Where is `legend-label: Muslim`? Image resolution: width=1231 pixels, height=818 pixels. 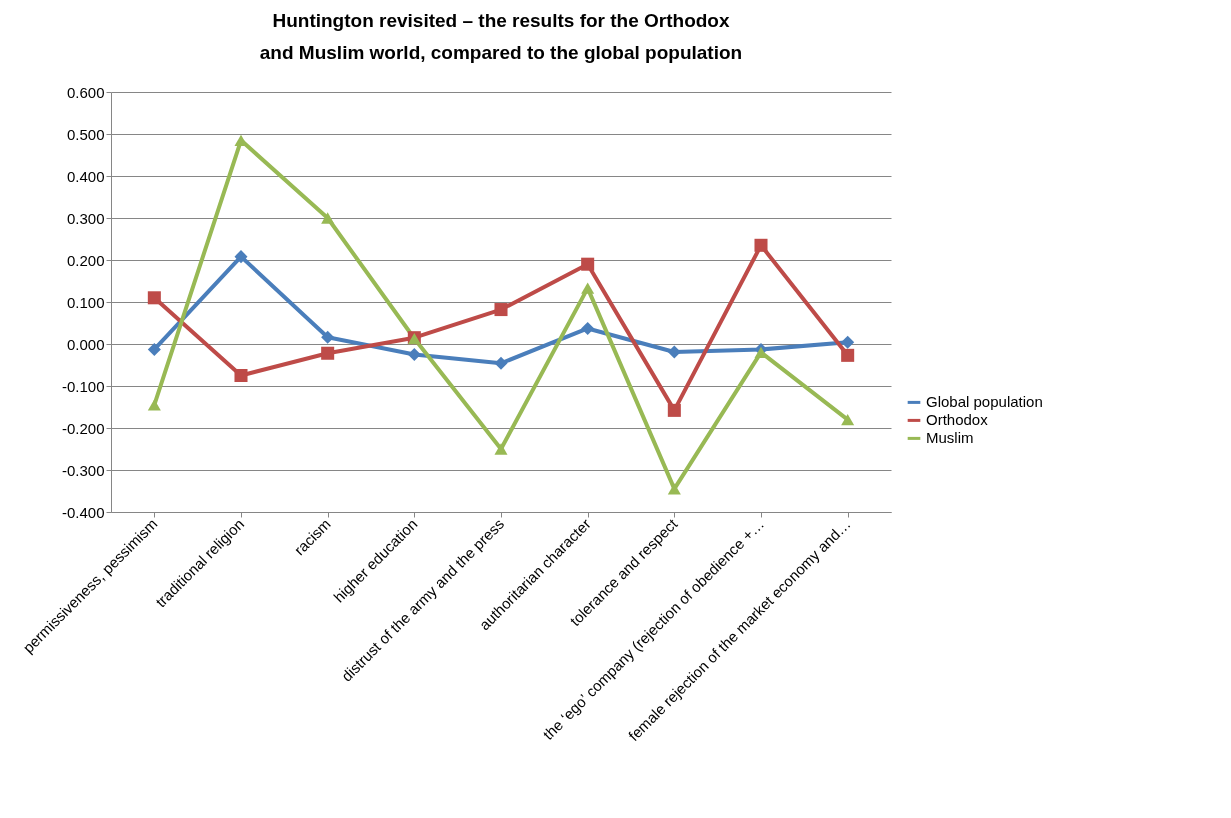
legend-label: Muslim is located at coordinates (950, 438).